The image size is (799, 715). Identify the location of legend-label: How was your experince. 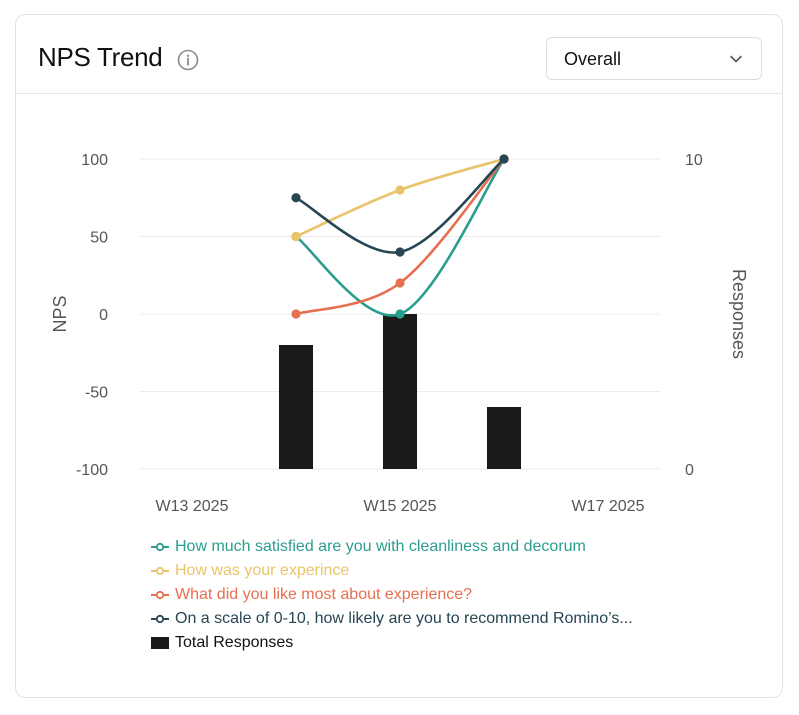
(262, 570).